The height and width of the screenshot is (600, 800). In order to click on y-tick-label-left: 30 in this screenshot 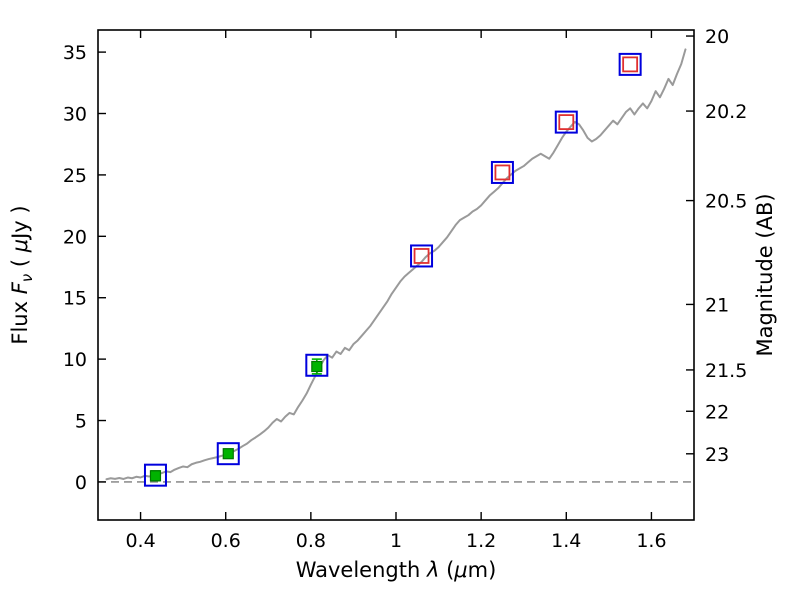, I will do `click(75, 115)`.